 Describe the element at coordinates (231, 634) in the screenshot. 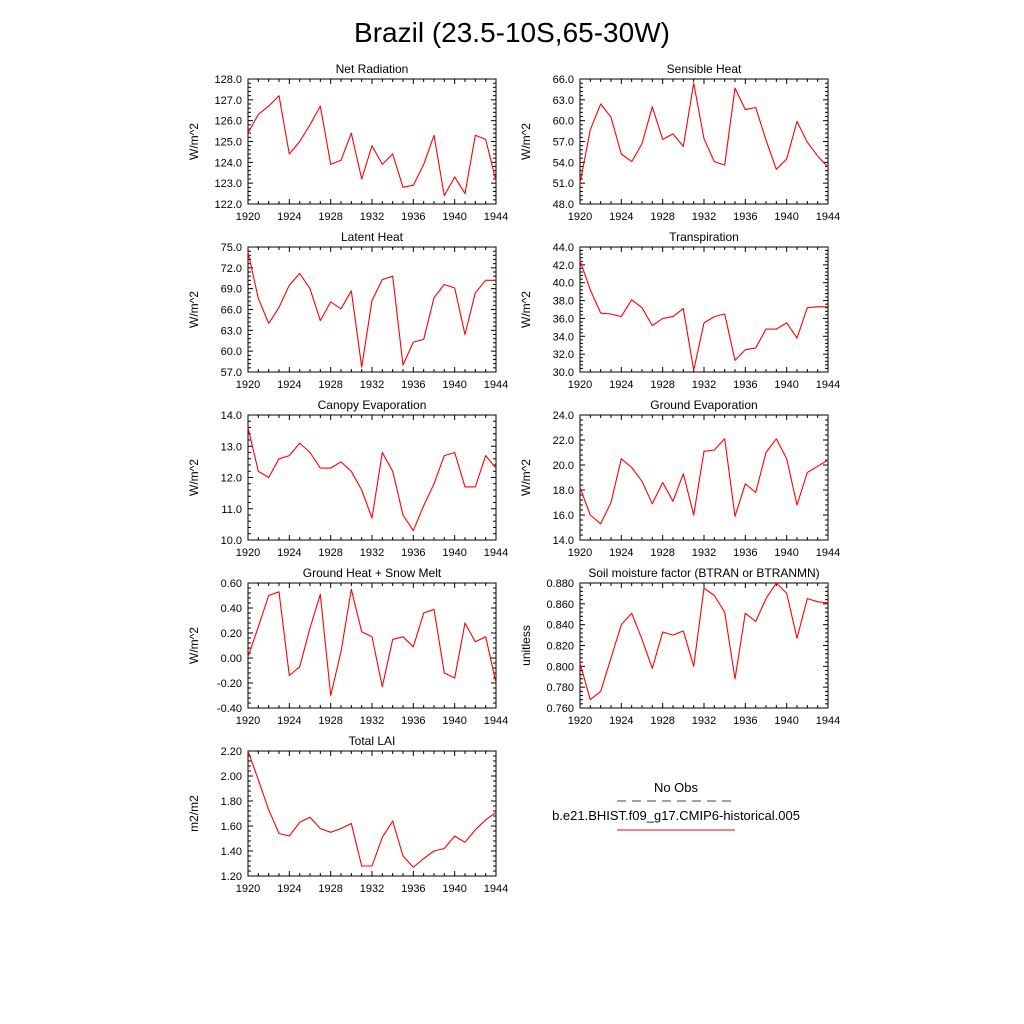

I see `y-tick-label: 0.20` at that location.